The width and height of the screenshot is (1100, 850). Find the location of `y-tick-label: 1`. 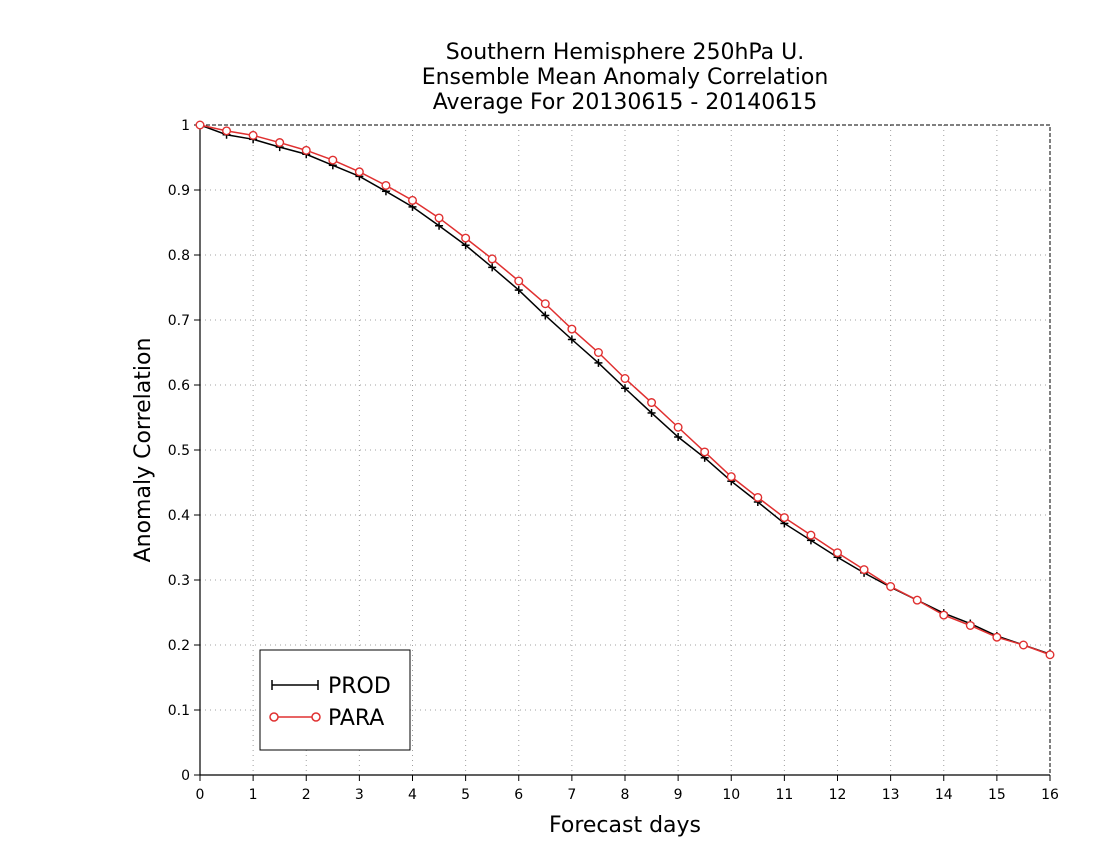

y-tick-label: 1 is located at coordinates (185, 126).